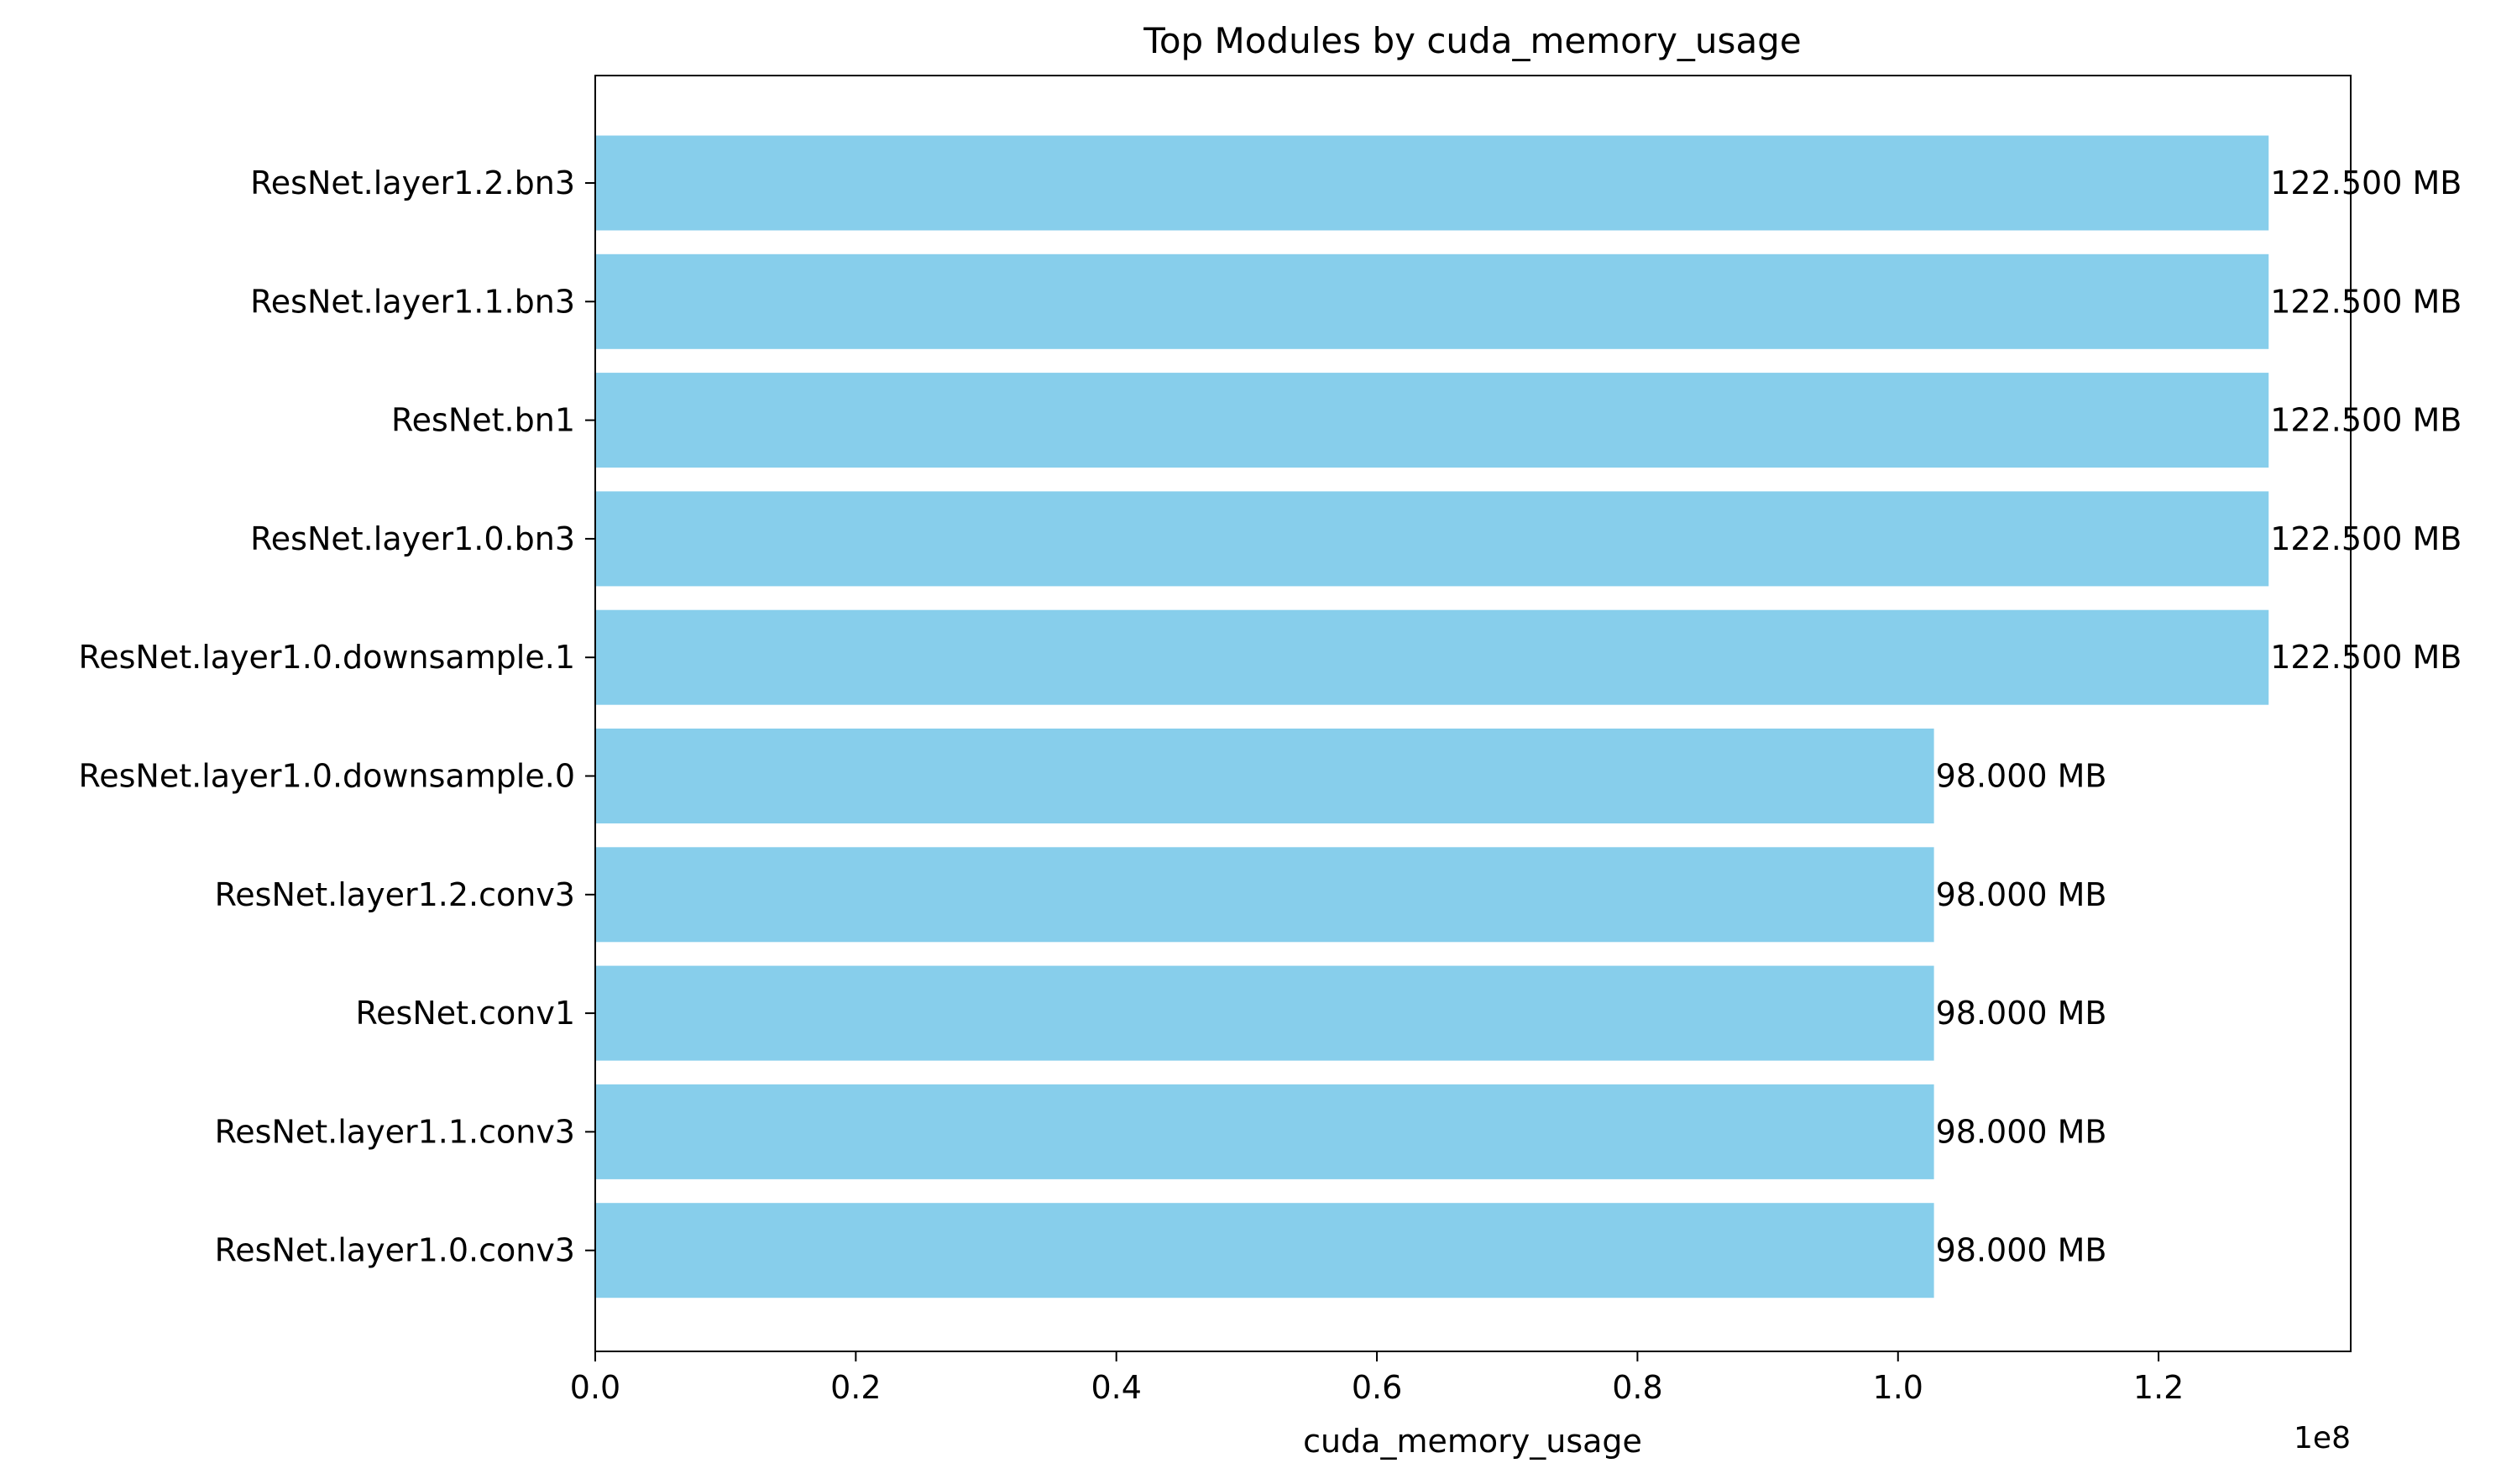 The height and width of the screenshot is (1484, 2501). Describe the element at coordinates (412, 183) in the screenshot. I see `y-tick-label: ResNet.layer1.2.bn3` at that location.